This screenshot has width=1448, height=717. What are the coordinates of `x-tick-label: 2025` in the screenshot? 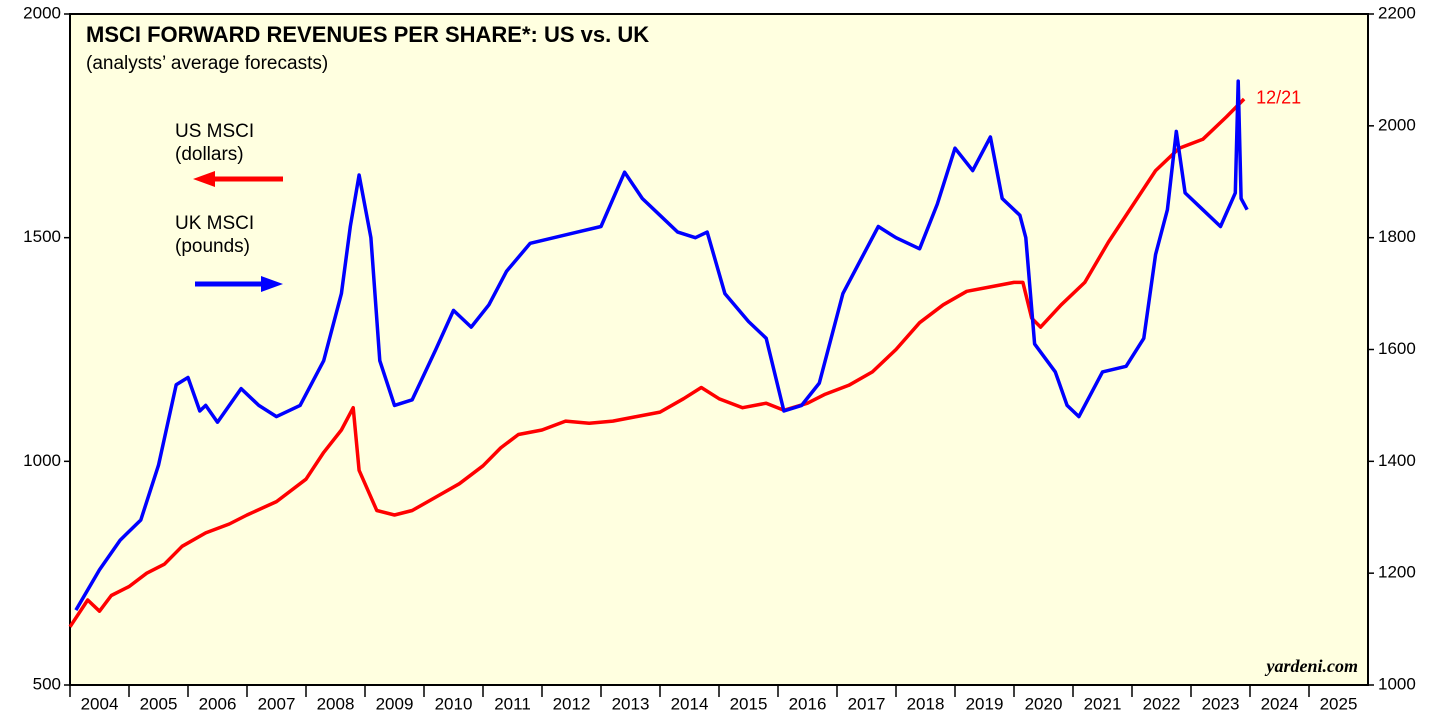 It's located at (1339, 703).